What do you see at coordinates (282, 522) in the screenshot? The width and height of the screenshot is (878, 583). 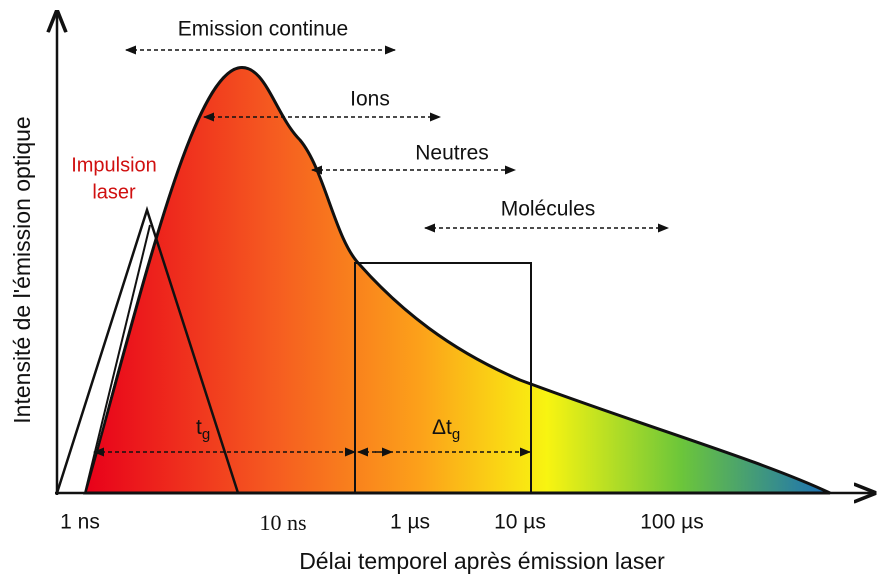 I see `x-label: 10 ns` at bounding box center [282, 522].